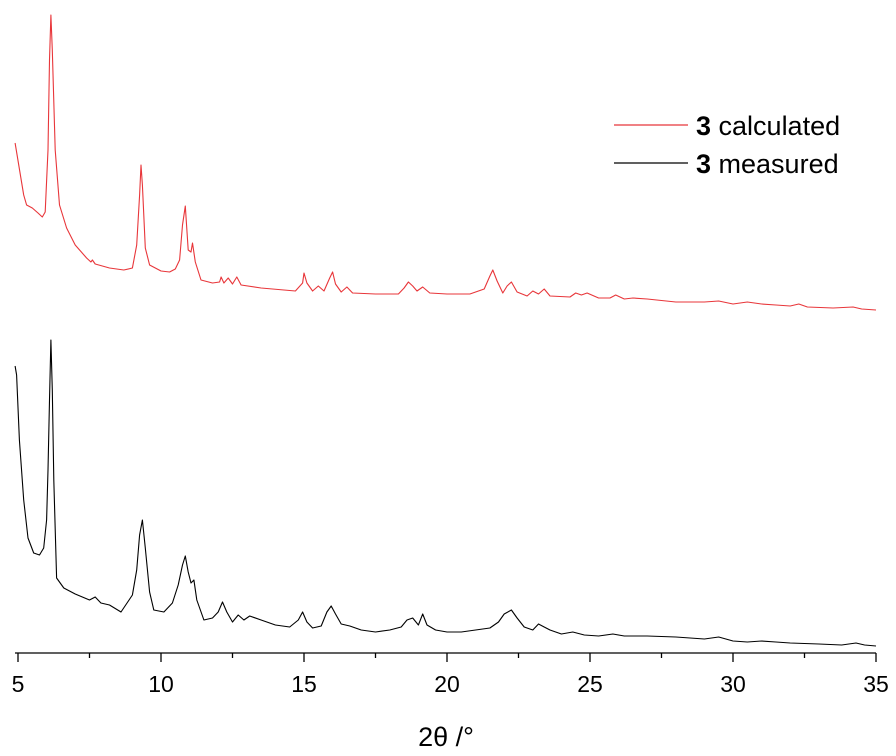 The width and height of the screenshot is (896, 756). I want to click on legend-compound-measured: 3, so click(703, 164).